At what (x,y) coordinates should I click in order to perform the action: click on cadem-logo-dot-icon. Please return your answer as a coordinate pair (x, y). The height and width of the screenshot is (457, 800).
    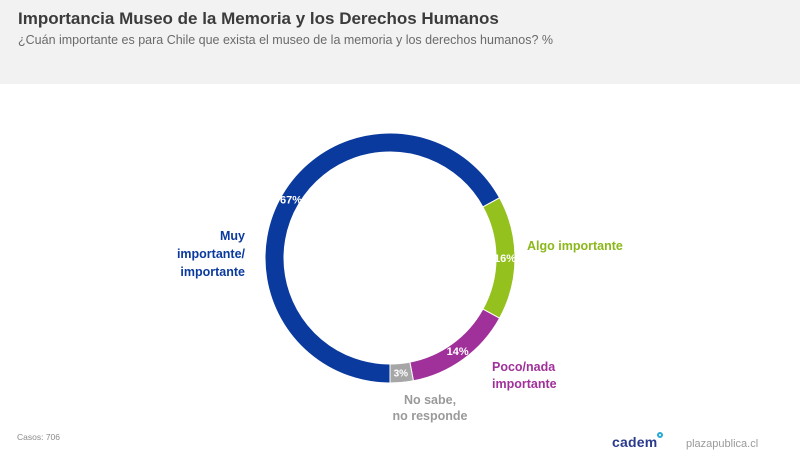
    Looking at the image, I should click on (660, 435).